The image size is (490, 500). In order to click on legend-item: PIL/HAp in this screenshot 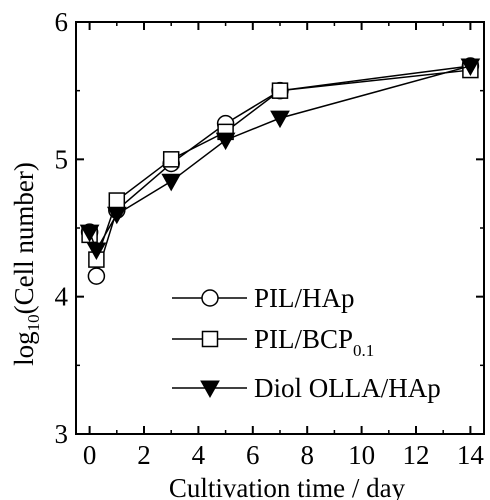, I will do `click(263, 298)`.